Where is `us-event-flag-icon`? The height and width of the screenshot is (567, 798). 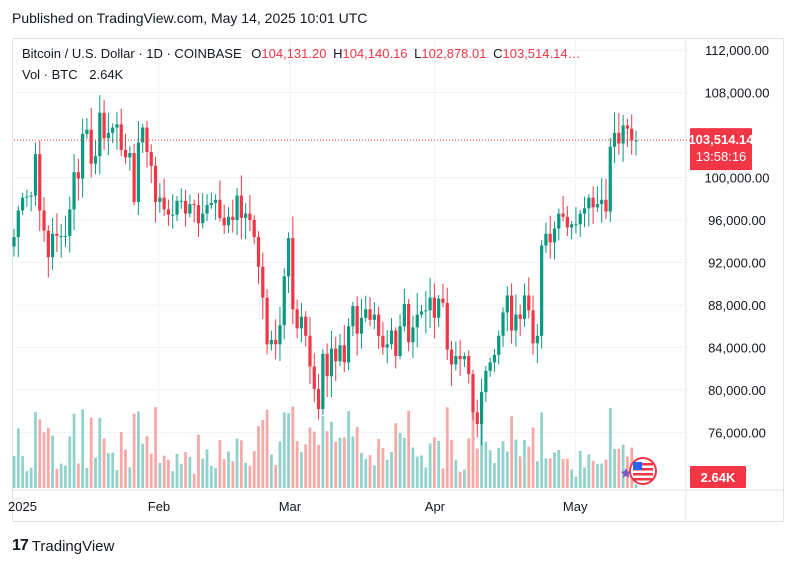
us-event-flag-icon is located at coordinates (643, 471).